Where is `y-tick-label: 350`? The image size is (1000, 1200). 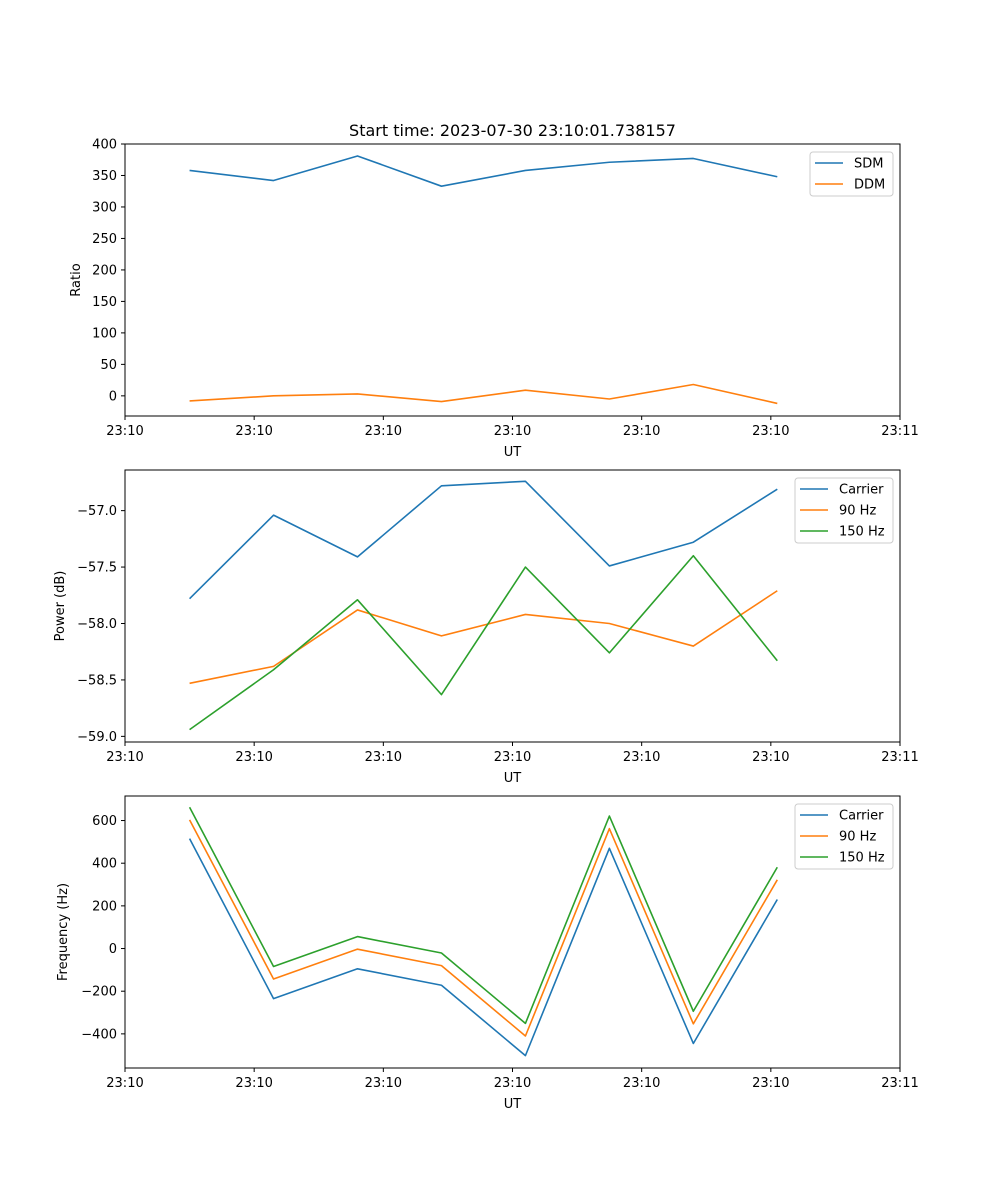 y-tick-label: 350 is located at coordinates (104, 176).